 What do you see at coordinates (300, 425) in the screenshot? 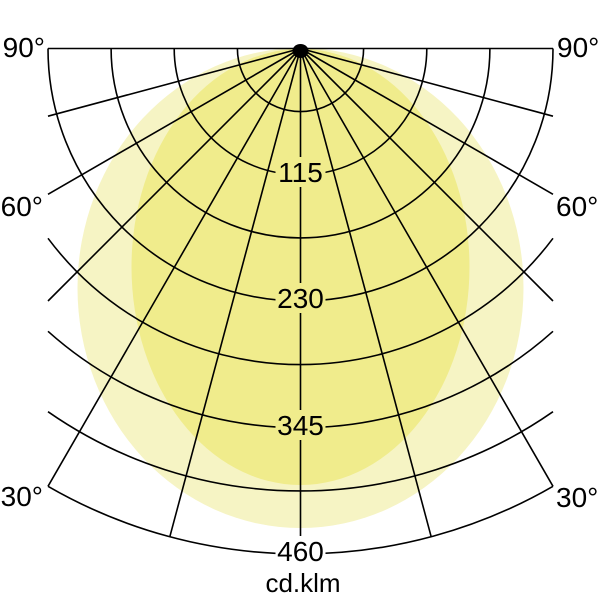
I see `ring-label-345: 345` at bounding box center [300, 425].